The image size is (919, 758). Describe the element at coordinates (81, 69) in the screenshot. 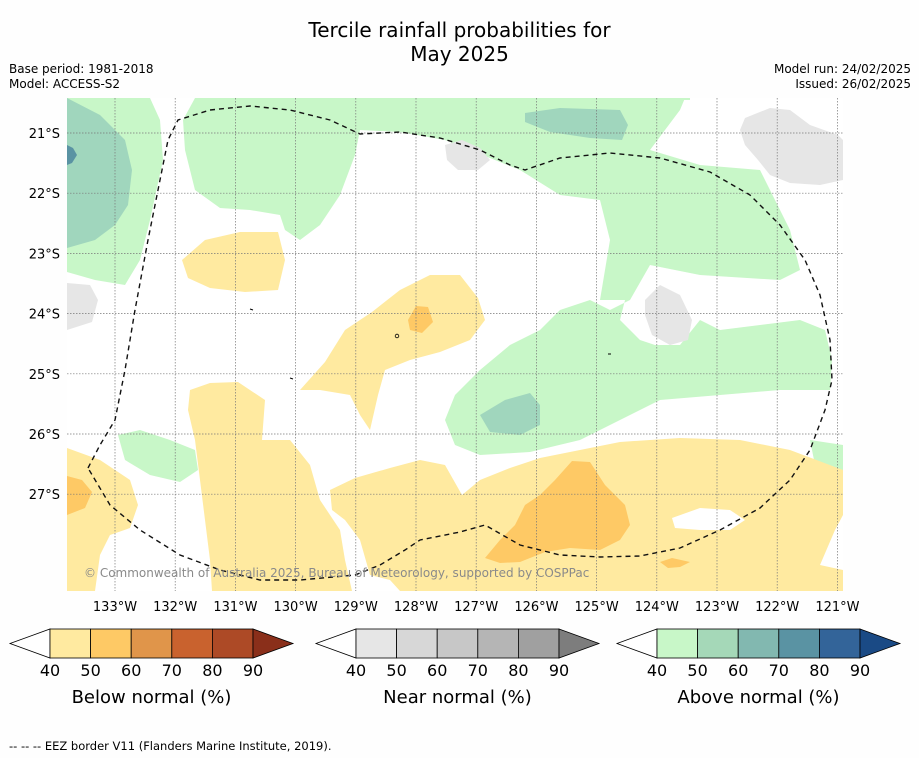

I see `base-period: Base period: 1981-2018` at that location.